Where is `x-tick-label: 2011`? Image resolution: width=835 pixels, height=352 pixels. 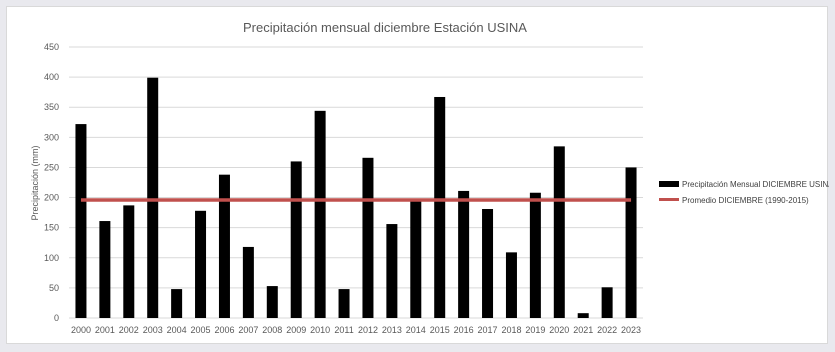
x-tick-label: 2011 is located at coordinates (343, 330).